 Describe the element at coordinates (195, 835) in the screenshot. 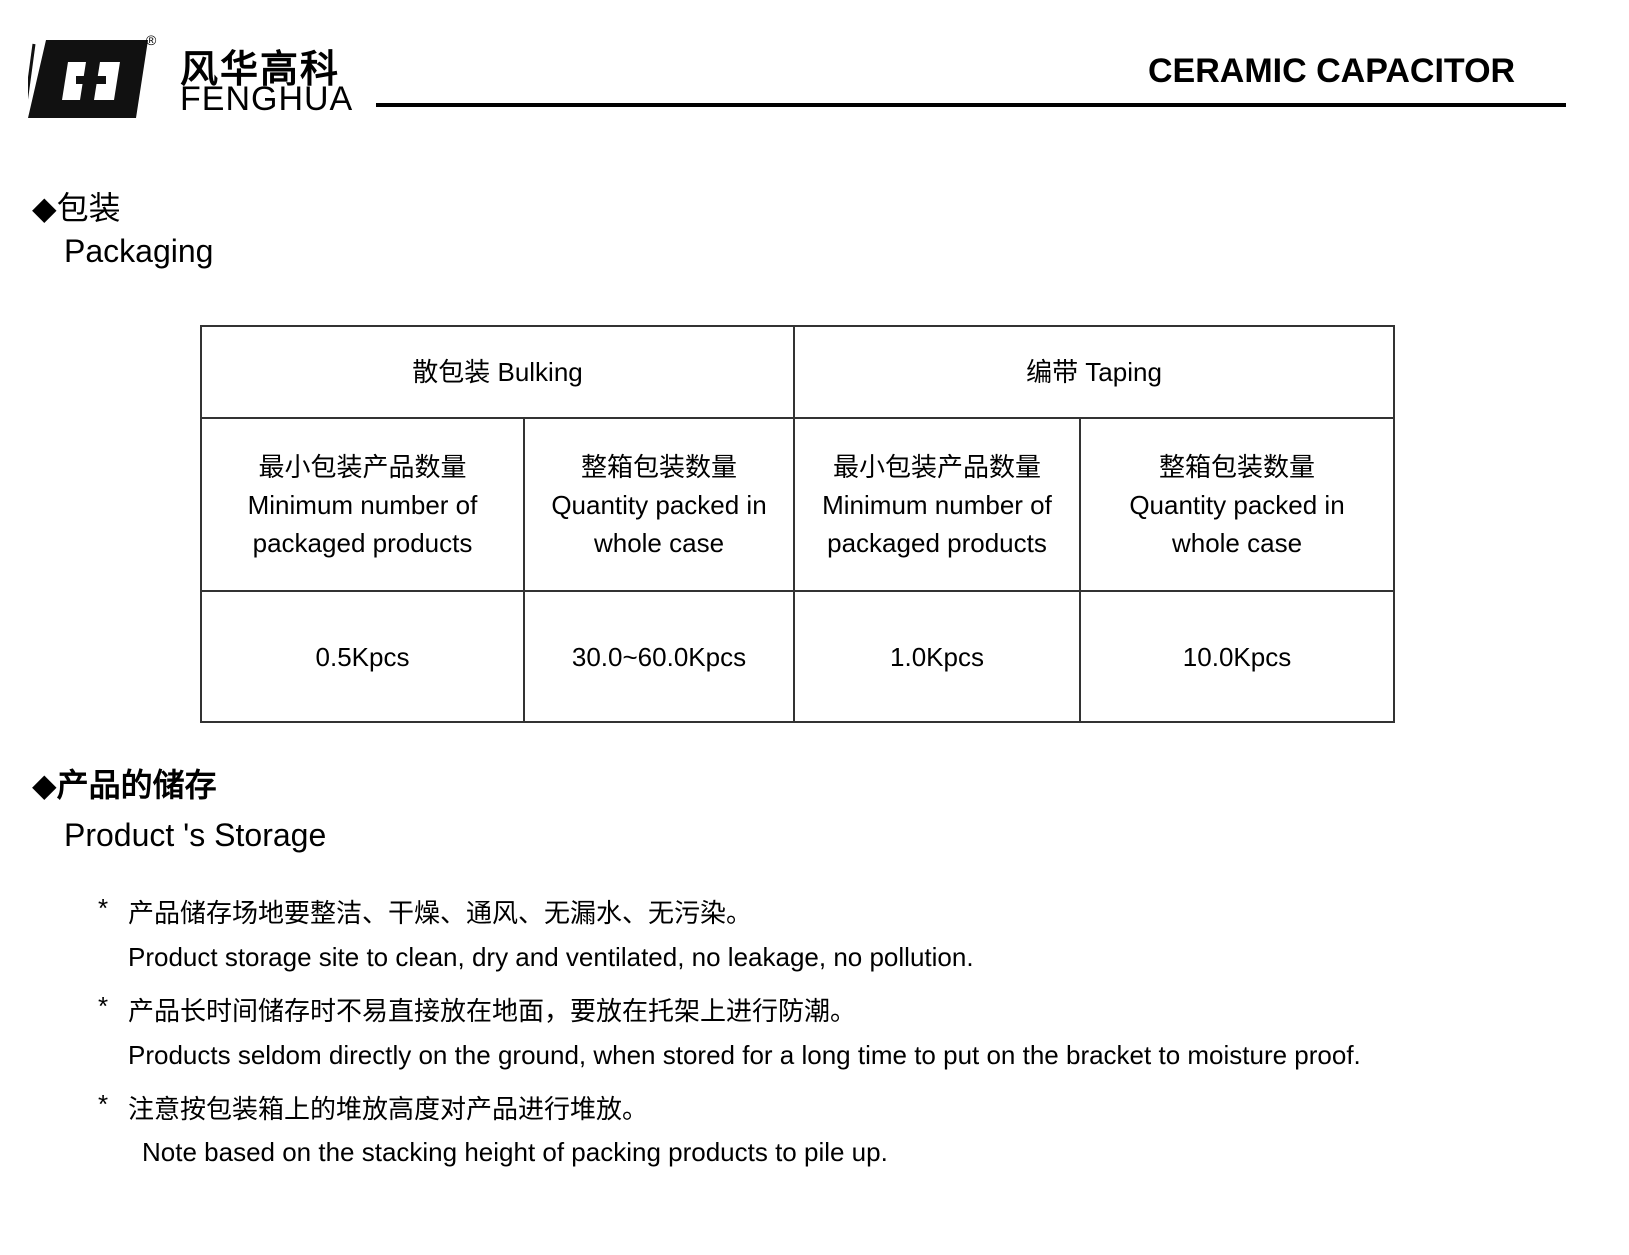

I see `storage-heading-en: Product 's Storage` at that location.